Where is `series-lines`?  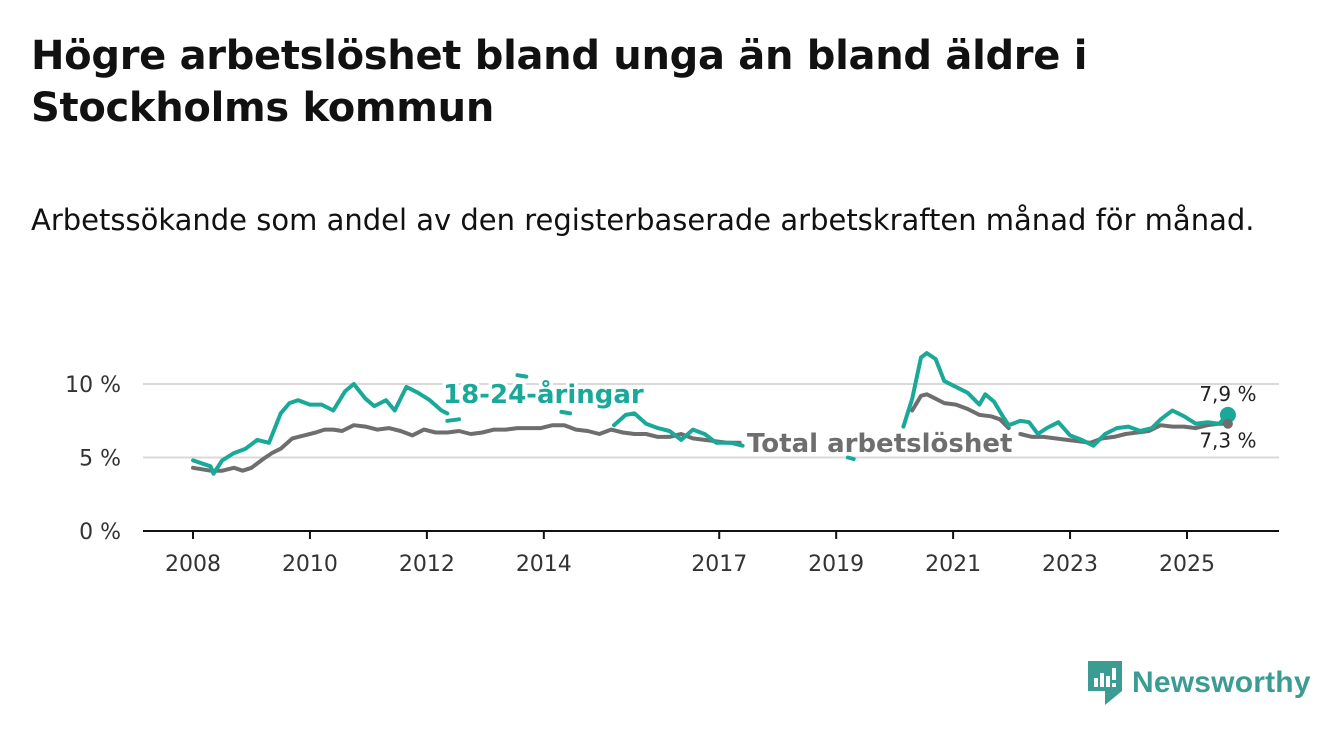 series-lines is located at coordinates (713, 413).